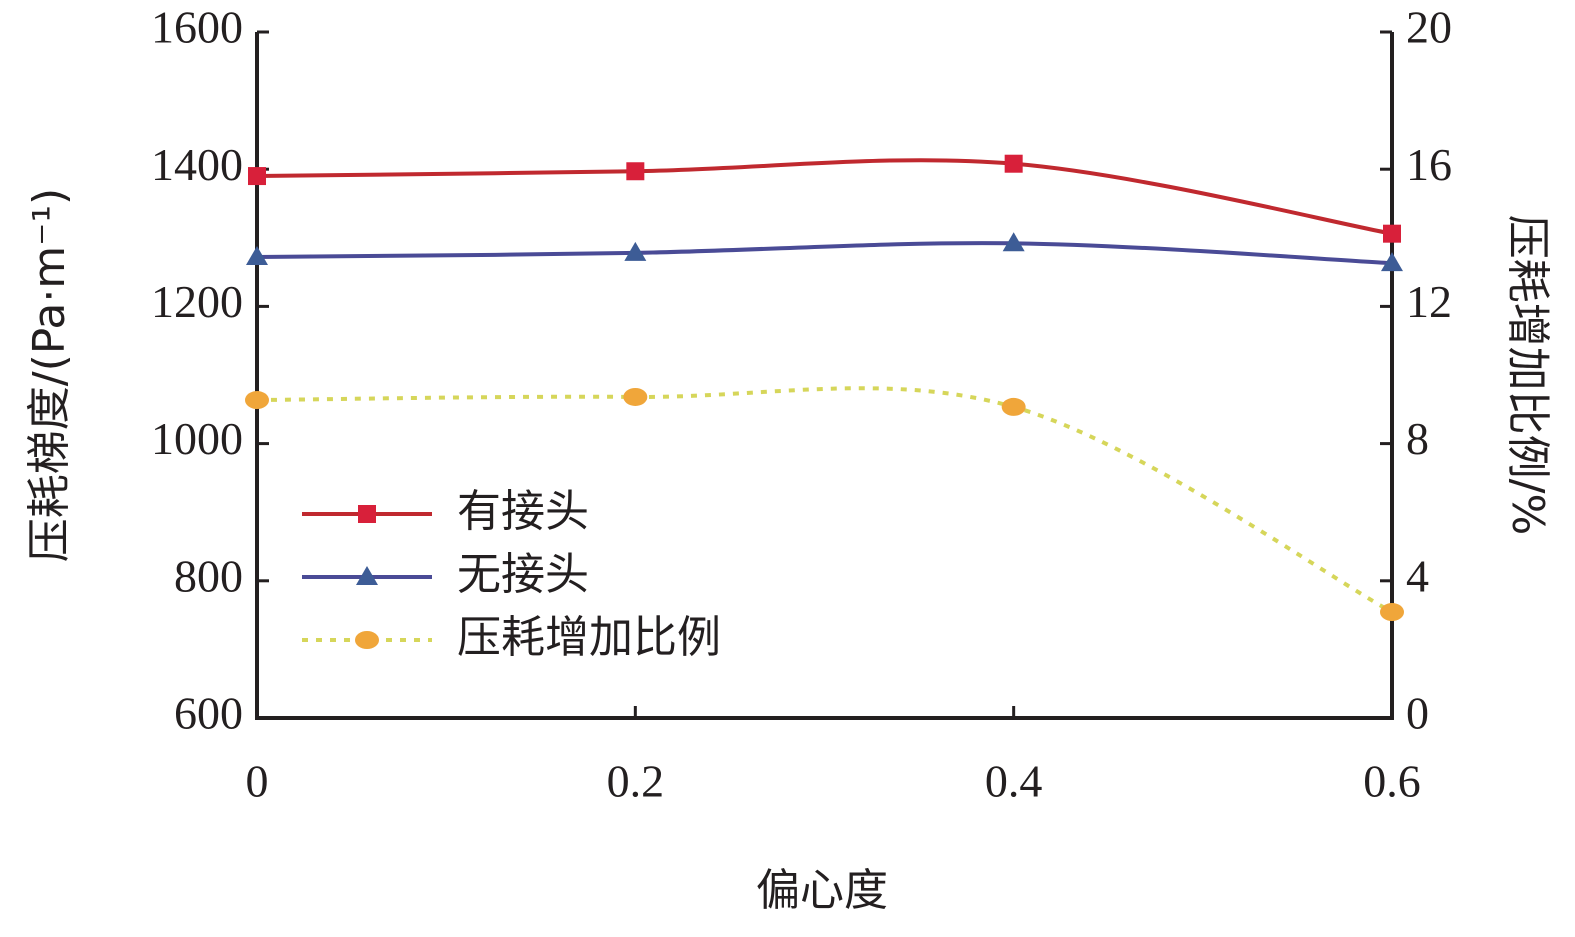 The image size is (1575, 937). Describe the element at coordinates (1392, 781) in the screenshot. I see `x-tick-label: 0.6` at that location.